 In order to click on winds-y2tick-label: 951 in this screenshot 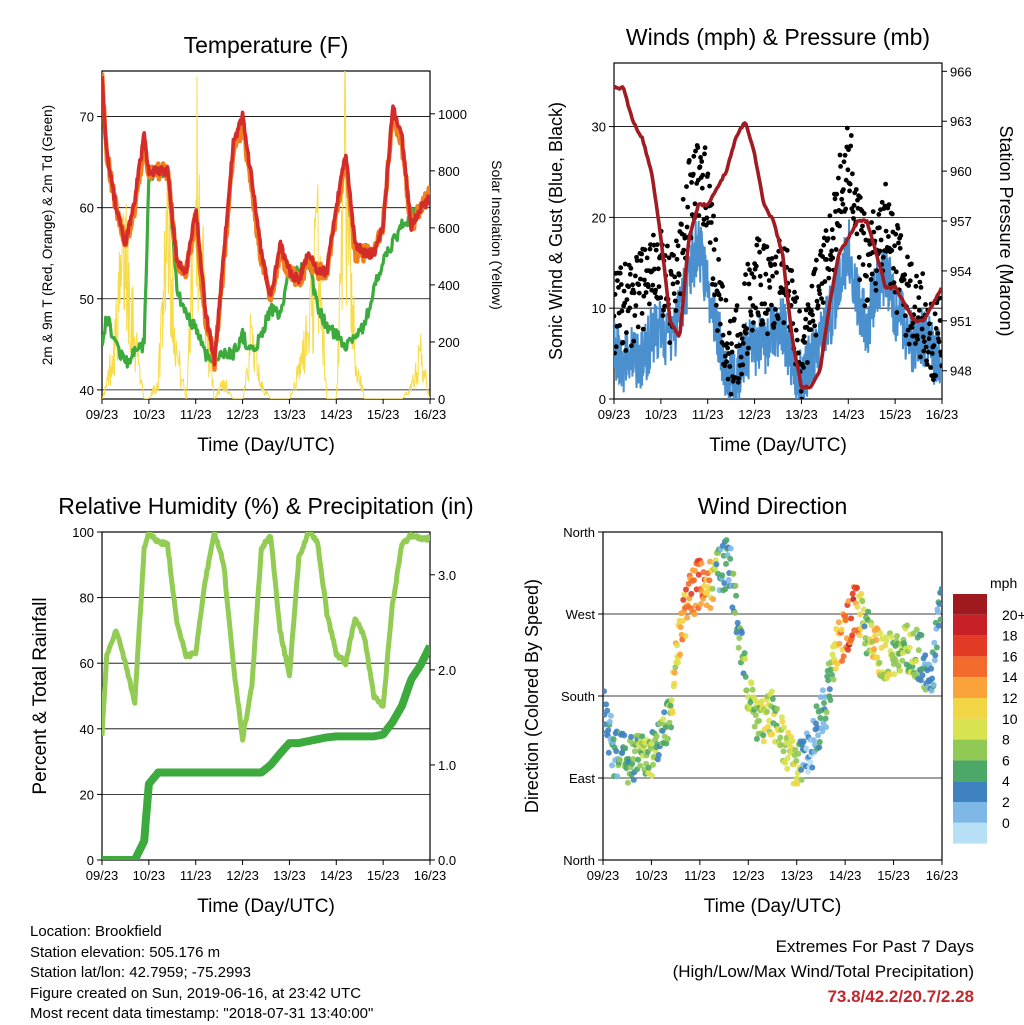, I will do `click(961, 321)`.